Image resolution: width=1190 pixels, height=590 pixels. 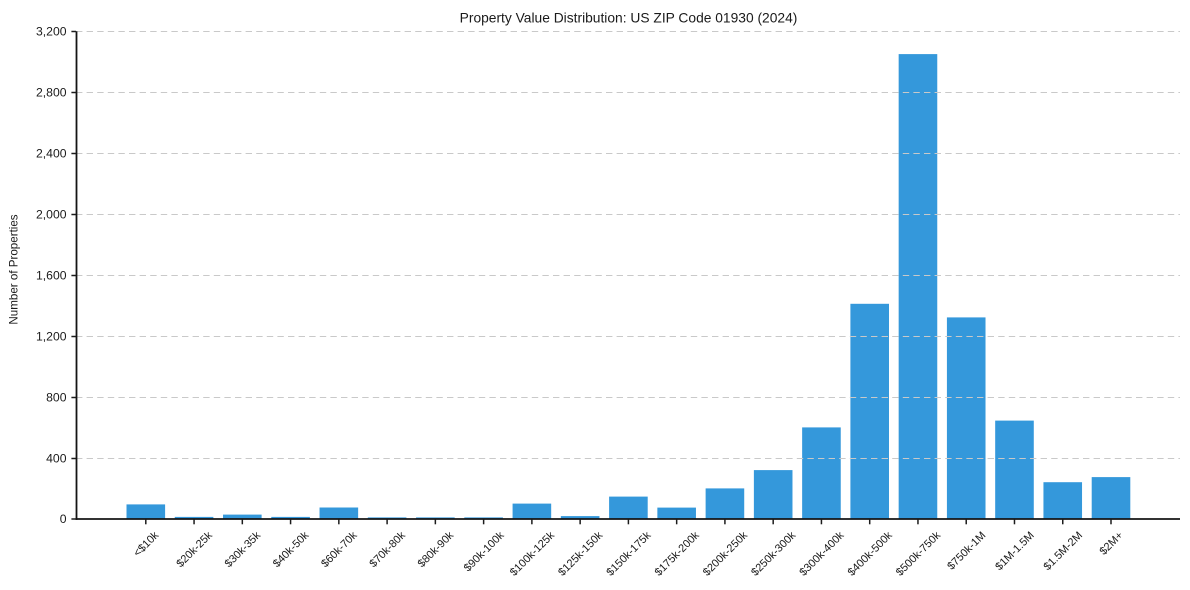 What do you see at coordinates (484, 551) in the screenshot?
I see `svg-text: $90k-100k` at bounding box center [484, 551].